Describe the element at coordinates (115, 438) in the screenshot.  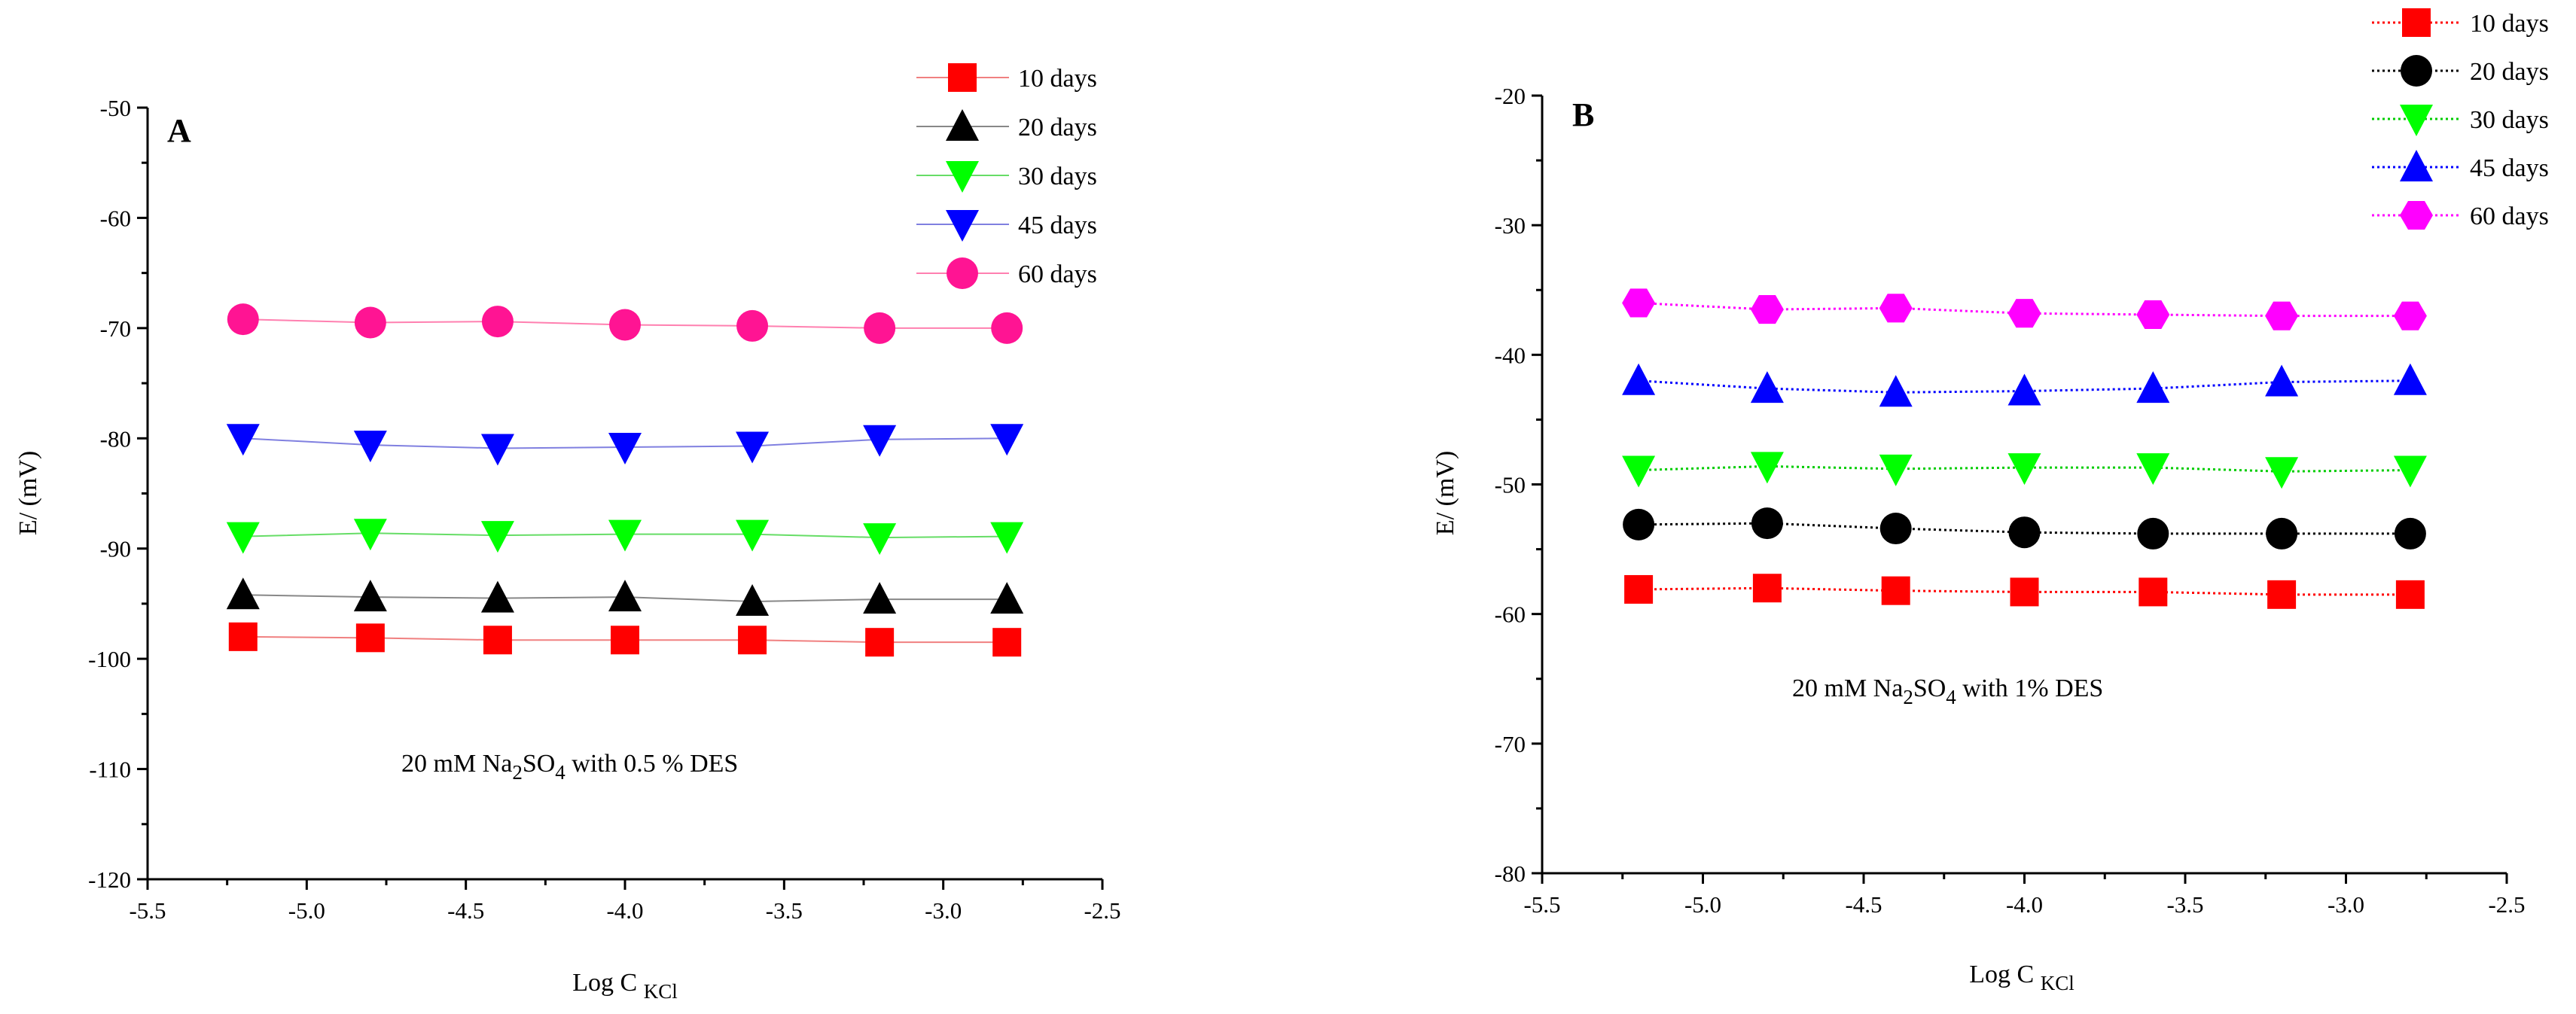
I see `y-tick-label: -80` at that location.